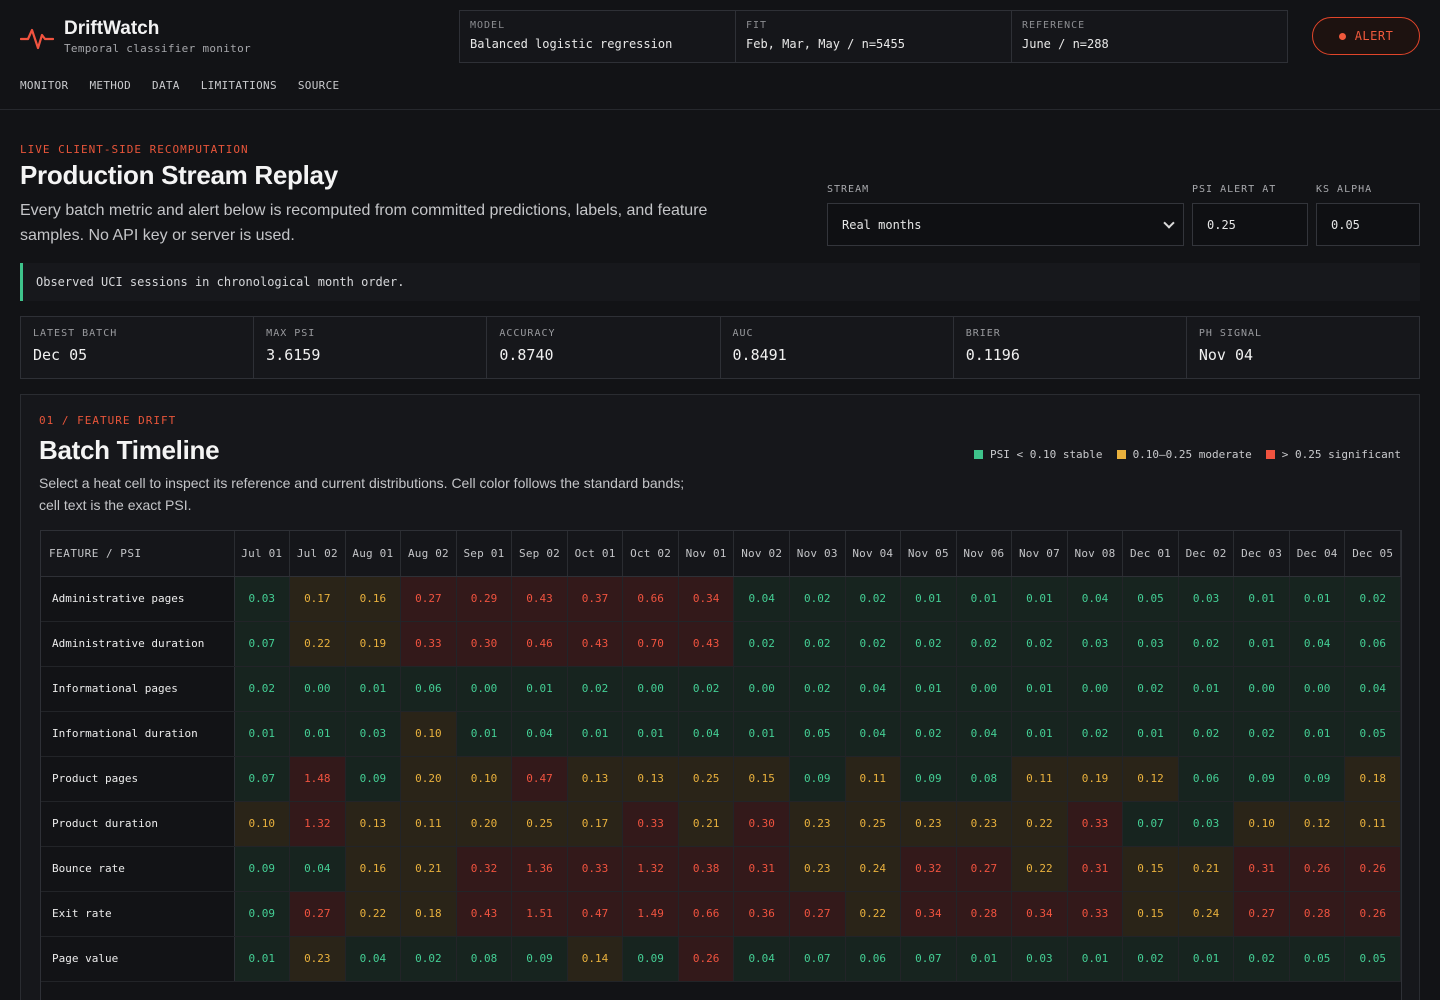  What do you see at coordinates (595, 869) in the screenshot?
I see `heat-cell: 0.33` at bounding box center [595, 869].